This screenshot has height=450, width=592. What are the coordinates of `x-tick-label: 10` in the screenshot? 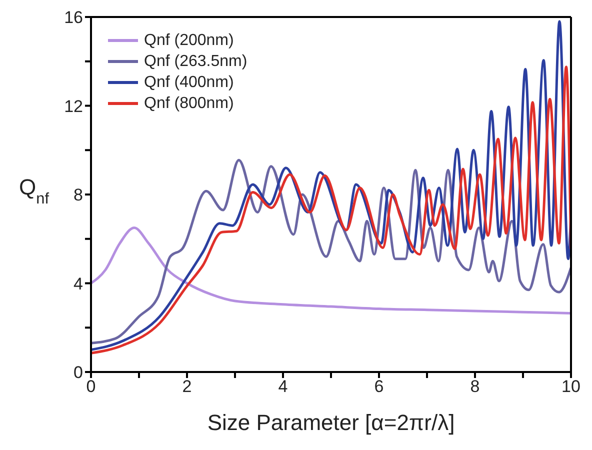 It's located at (571, 386).